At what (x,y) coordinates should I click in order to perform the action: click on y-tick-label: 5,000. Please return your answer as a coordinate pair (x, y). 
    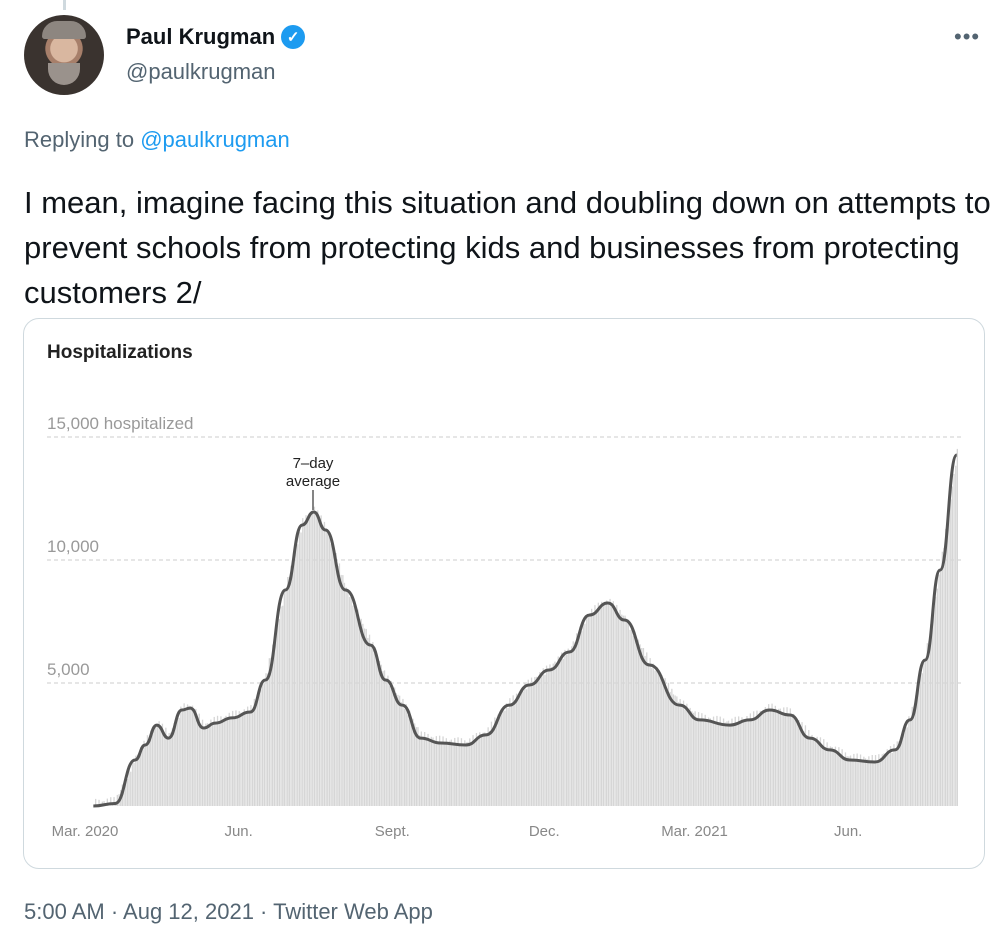
    Looking at the image, I should click on (68, 669).